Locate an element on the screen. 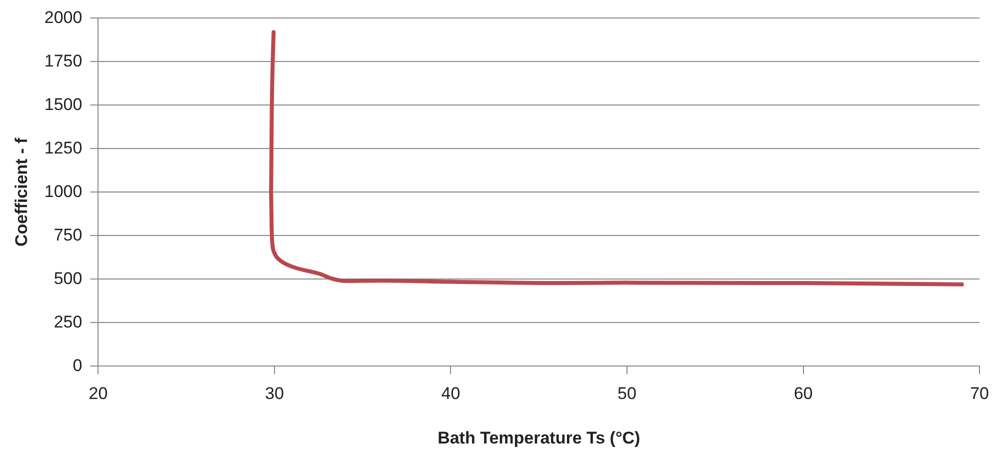 The height and width of the screenshot is (461, 999). y-tick-label: 750 is located at coordinates (68, 234).